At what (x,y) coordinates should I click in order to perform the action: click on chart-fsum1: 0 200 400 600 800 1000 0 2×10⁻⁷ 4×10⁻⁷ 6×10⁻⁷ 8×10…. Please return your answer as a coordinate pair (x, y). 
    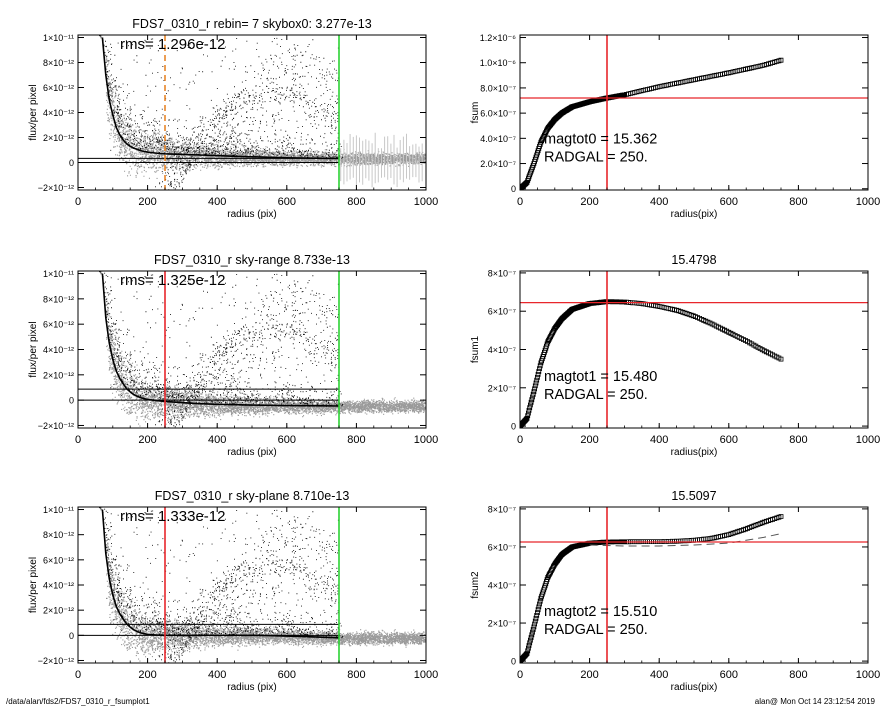
    Looking at the image, I should click on (675, 355).